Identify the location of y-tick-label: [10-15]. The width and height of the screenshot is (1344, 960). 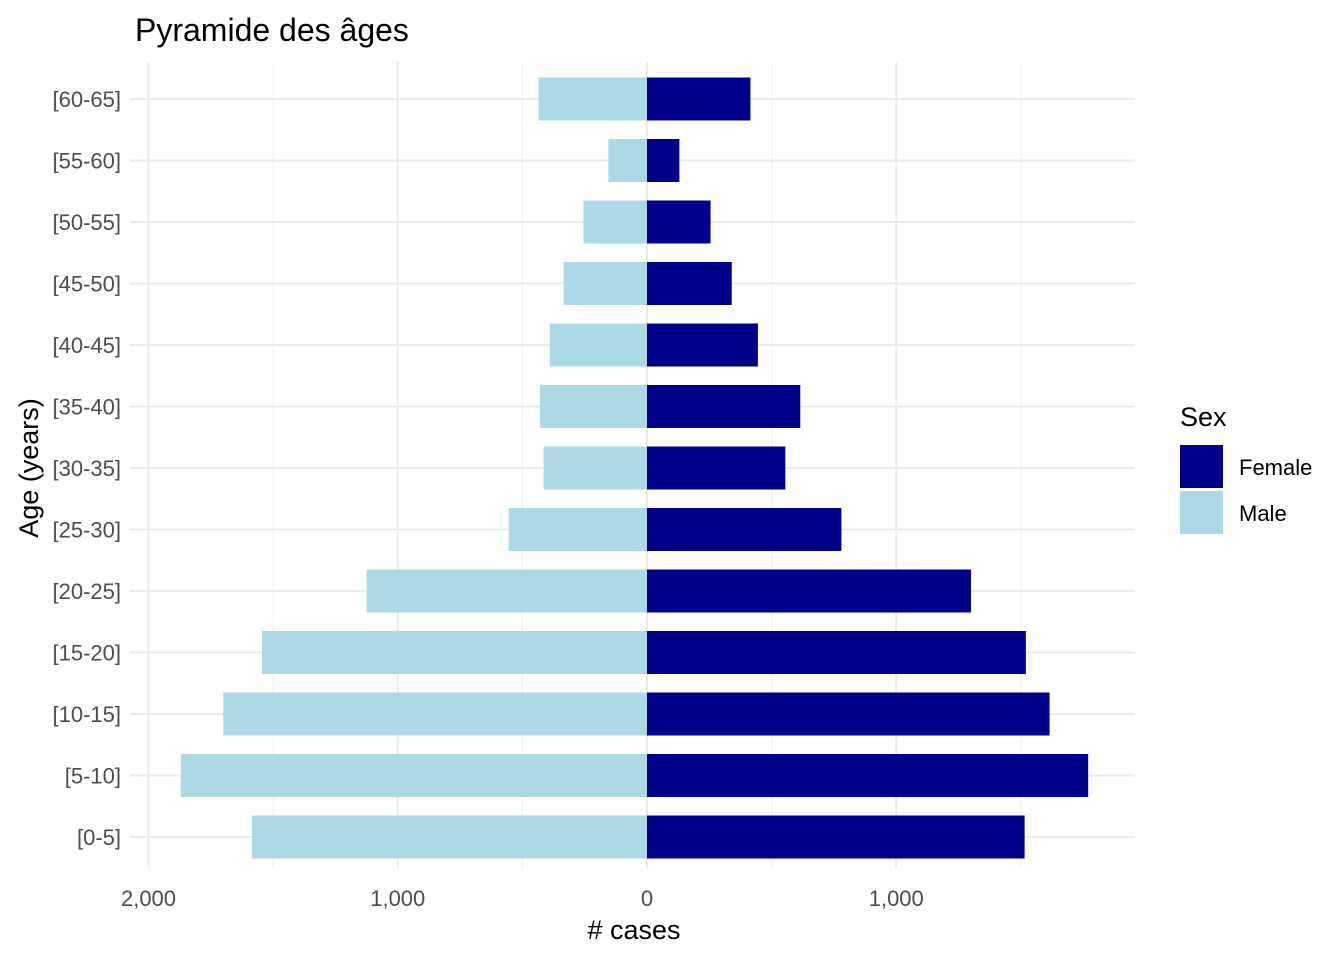
(87, 714).